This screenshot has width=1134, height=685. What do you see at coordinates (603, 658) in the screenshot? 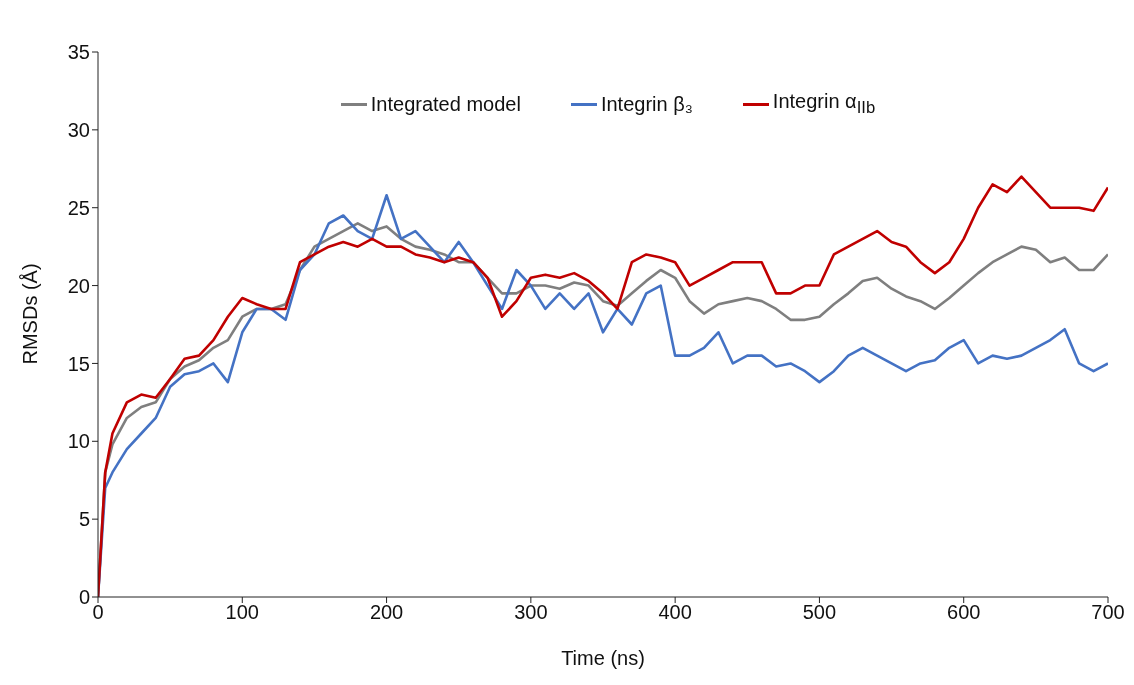
I see `x-axis-title: Time (ns)` at bounding box center [603, 658].